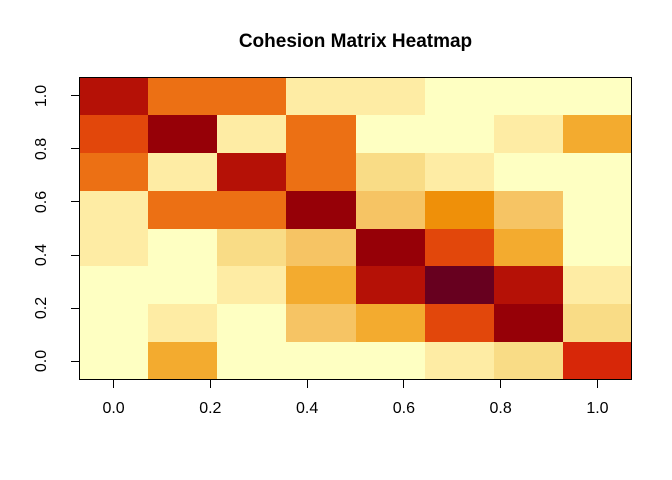 The image size is (672, 480). Describe the element at coordinates (500, 408) in the screenshot. I see `x-tick-label: 0.8` at that location.